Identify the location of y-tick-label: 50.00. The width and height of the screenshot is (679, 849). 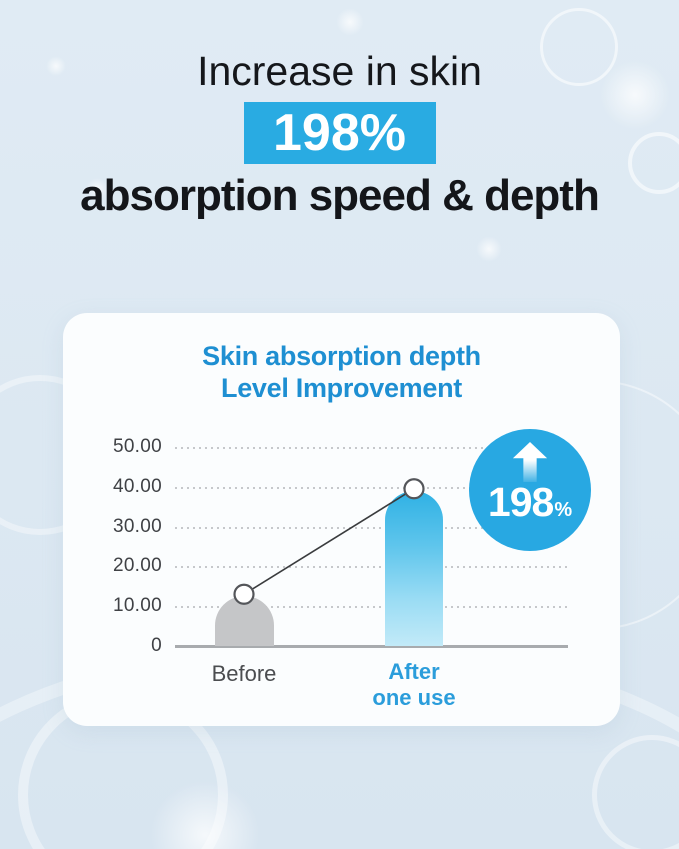
(137, 446).